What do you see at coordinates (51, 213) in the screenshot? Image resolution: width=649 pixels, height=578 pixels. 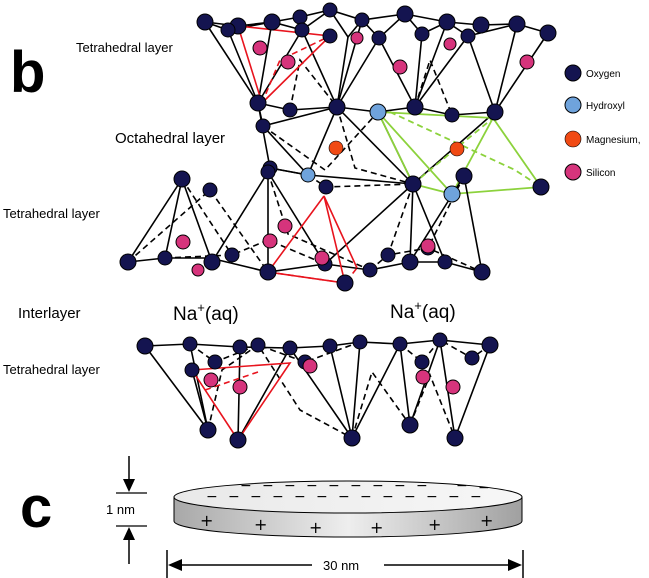 I see `label-mid-tetrahedral-layer: Tetrahedral layer` at bounding box center [51, 213].